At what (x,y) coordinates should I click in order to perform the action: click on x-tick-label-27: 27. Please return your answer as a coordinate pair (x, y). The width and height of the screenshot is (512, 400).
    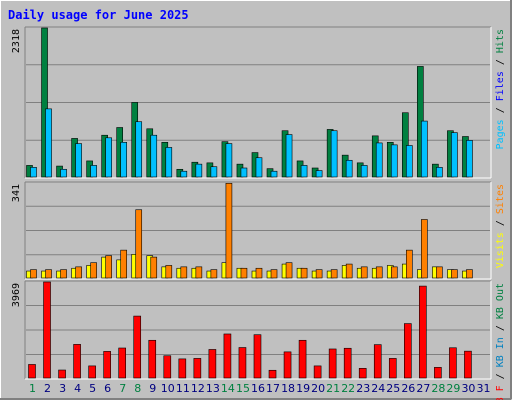
    Looking at the image, I should click on (423, 388).